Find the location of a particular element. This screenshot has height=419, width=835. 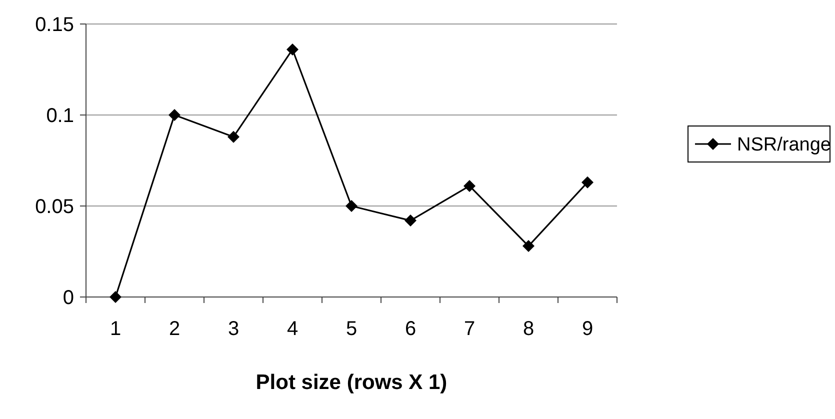

x-tick-label: 8 is located at coordinates (528, 329).